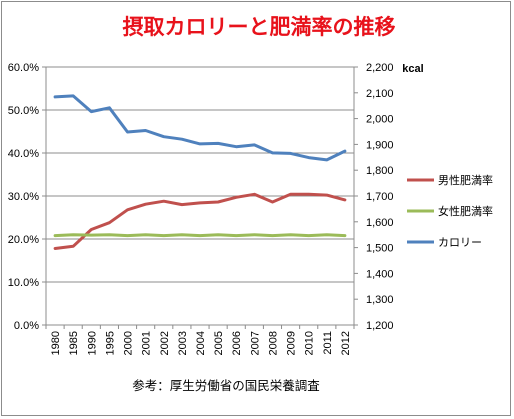  Describe the element at coordinates (328, 343) in the screenshot. I see `x-tick-label: 2011` at that location.